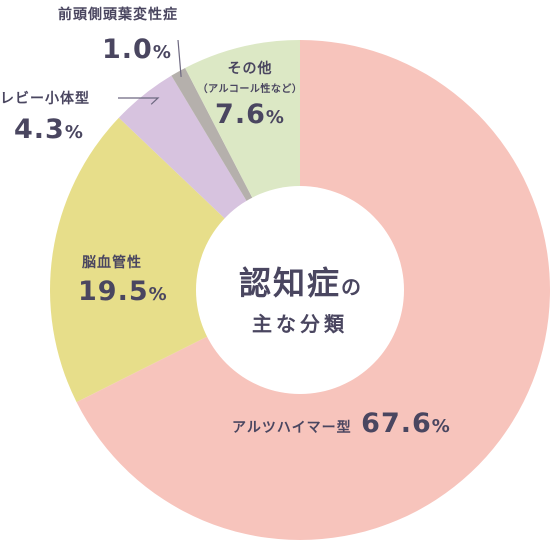 This screenshot has width=550, height=548. What do you see at coordinates (112, 263) in the screenshot?
I see `label-vascular-name: 脳血管性` at bounding box center [112, 263].